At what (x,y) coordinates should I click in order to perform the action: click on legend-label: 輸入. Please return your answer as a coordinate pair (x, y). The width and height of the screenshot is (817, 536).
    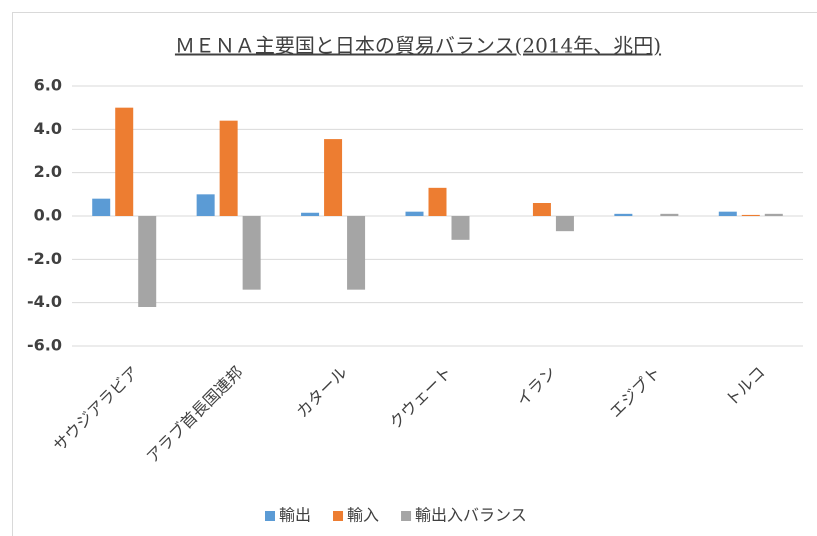
    Looking at the image, I should click on (363, 515).